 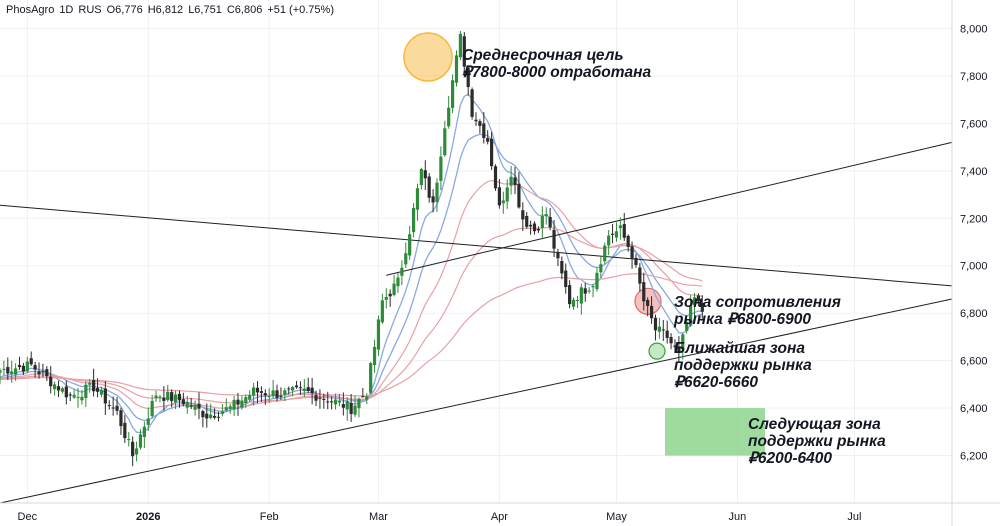 What do you see at coordinates (669, 208) in the screenshot?
I see `trendline` at bounding box center [669, 208].